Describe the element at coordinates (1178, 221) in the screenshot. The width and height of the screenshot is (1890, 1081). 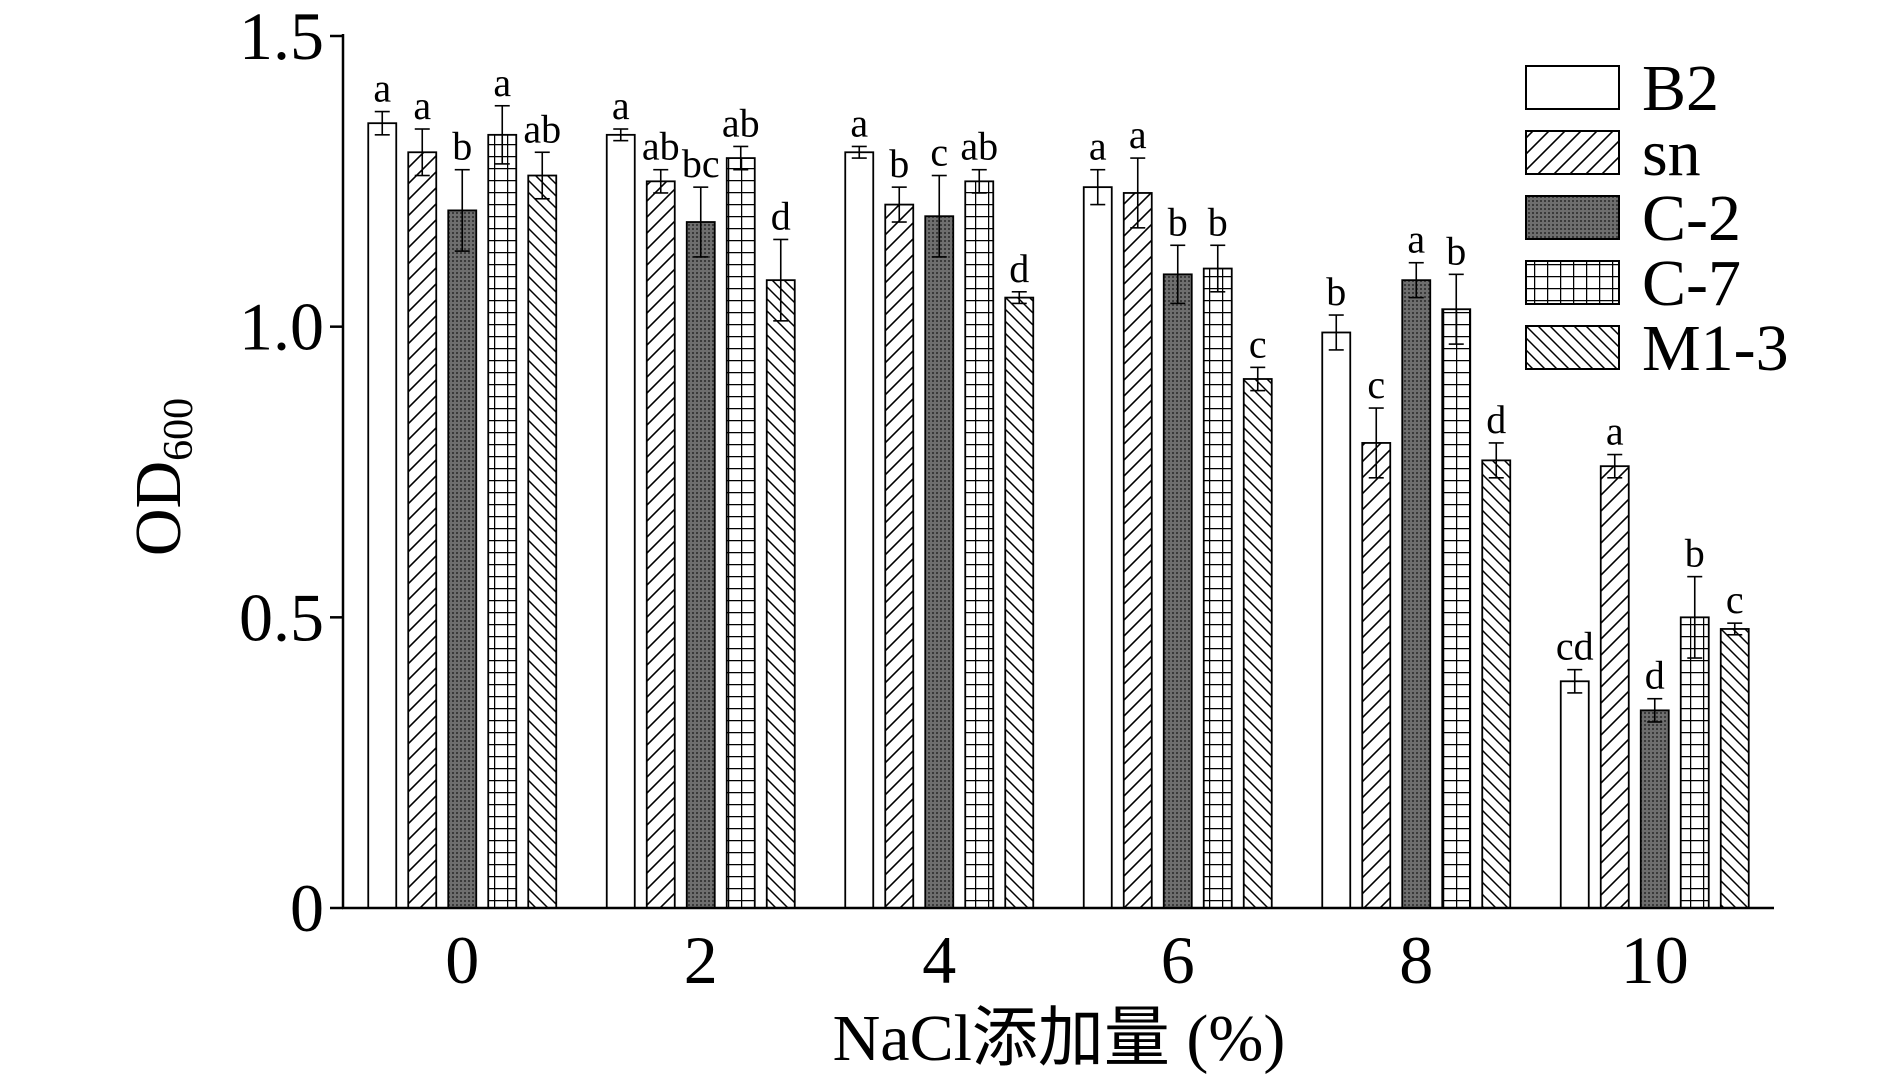
I see `significance-letter-c-2-nacl-6: b` at that location.